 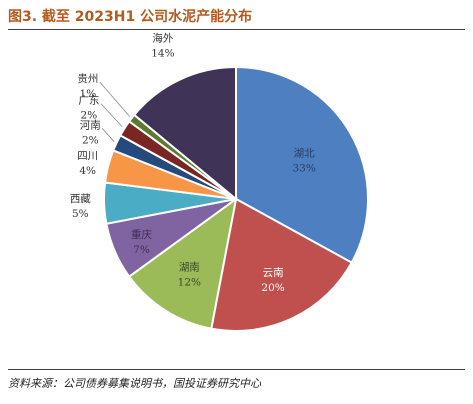 What do you see at coordinates (134, 383) in the screenshot?
I see `source-note: 资料来源：公司债券募集说明书，国投证券研究中心` at bounding box center [134, 383].